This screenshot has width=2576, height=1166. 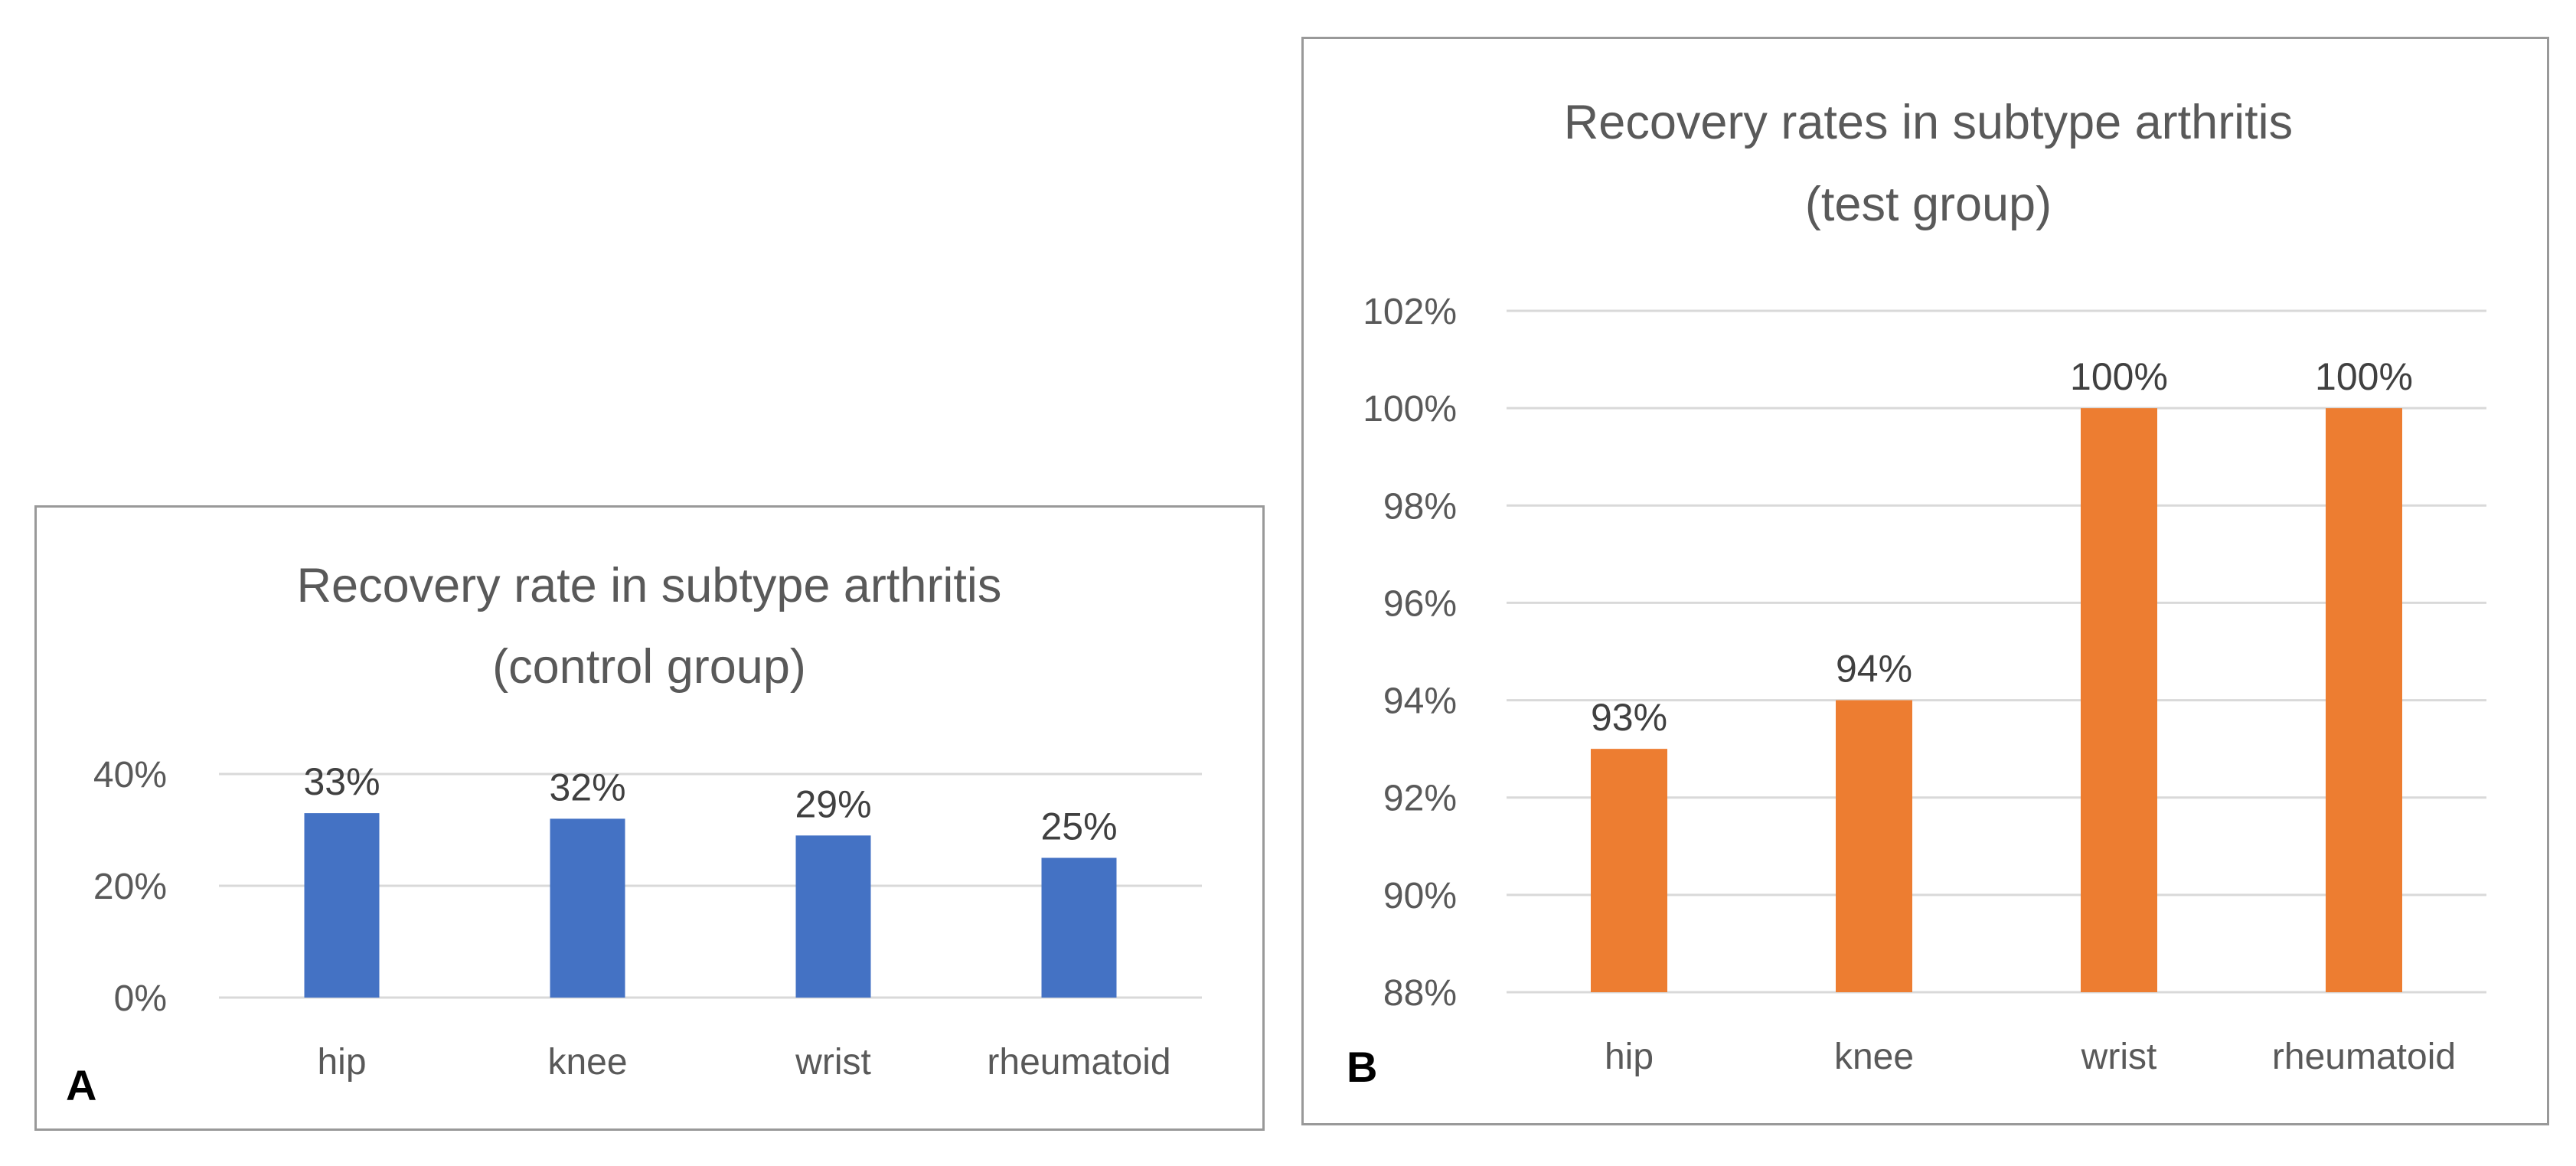 I want to click on panel-letter-b: B, so click(x=1362, y=1067).